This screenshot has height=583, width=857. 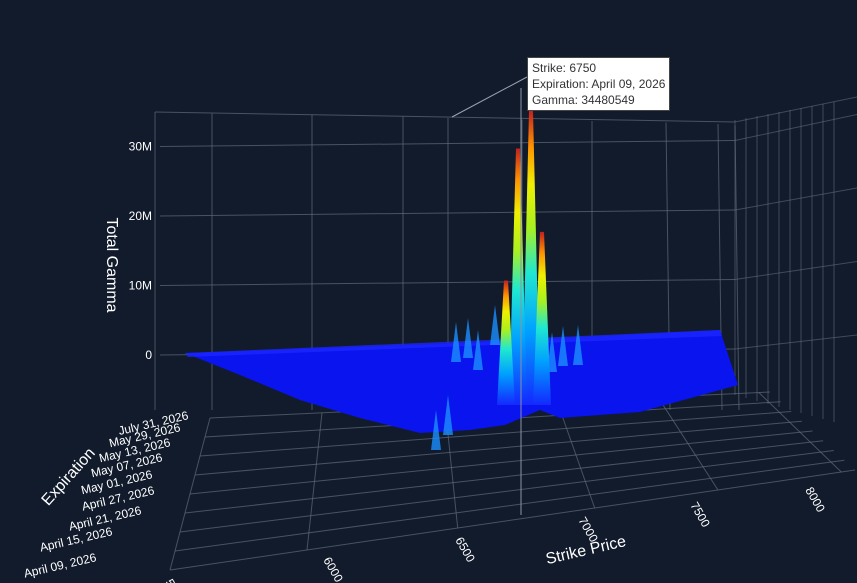 I want to click on z-tick-label: 10M, so click(x=140, y=286).